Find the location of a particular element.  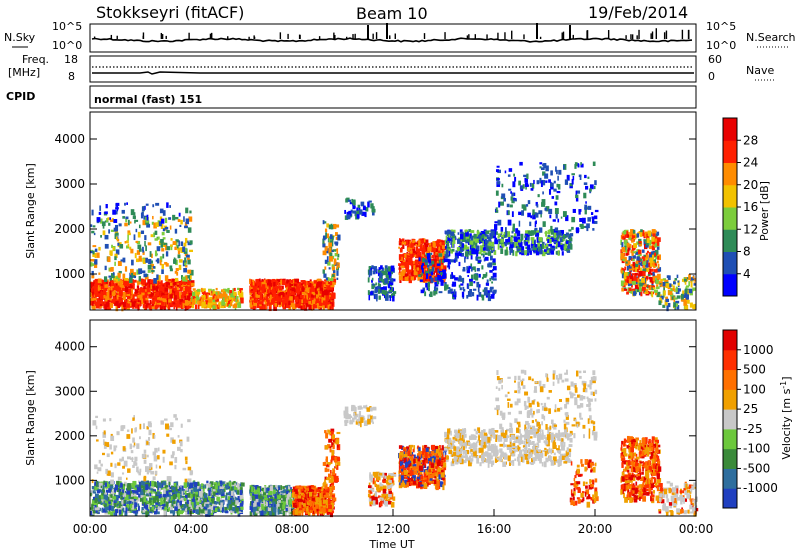

power-ytick-label: 2000 is located at coordinates (69, 229).